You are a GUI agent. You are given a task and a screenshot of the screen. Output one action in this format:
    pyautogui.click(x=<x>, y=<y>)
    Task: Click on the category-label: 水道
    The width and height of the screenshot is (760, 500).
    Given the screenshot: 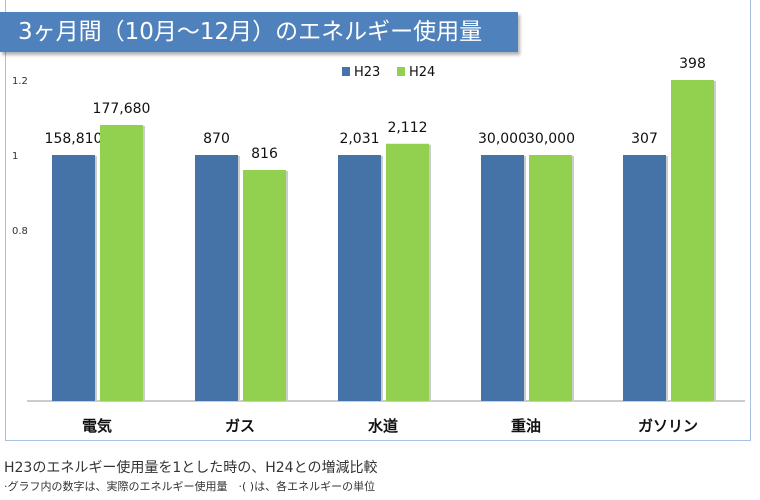 What is the action you would take?
    pyautogui.click(x=383, y=426)
    